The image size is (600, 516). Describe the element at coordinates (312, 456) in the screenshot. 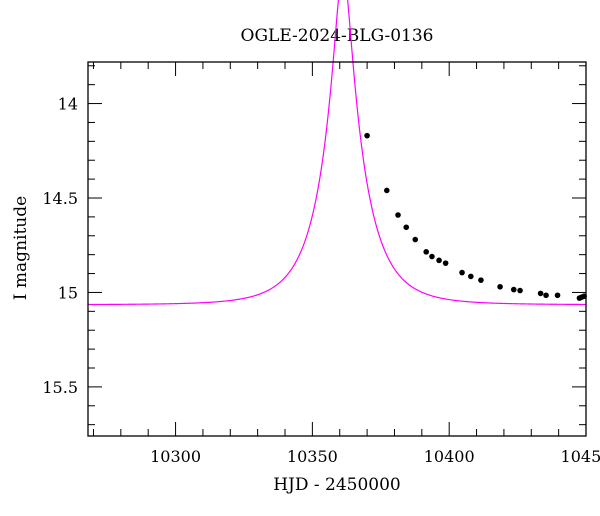

I see `x-tick-label: 10350` at that location.